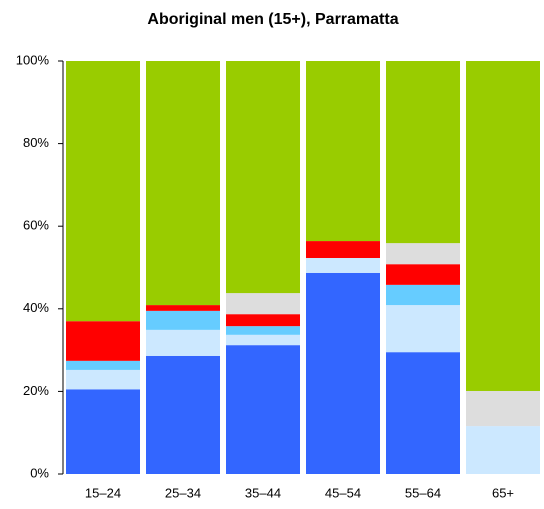 The image size is (544, 509). Describe the element at coordinates (36, 225) in the screenshot. I see `y-tick-label: 60%` at that location.